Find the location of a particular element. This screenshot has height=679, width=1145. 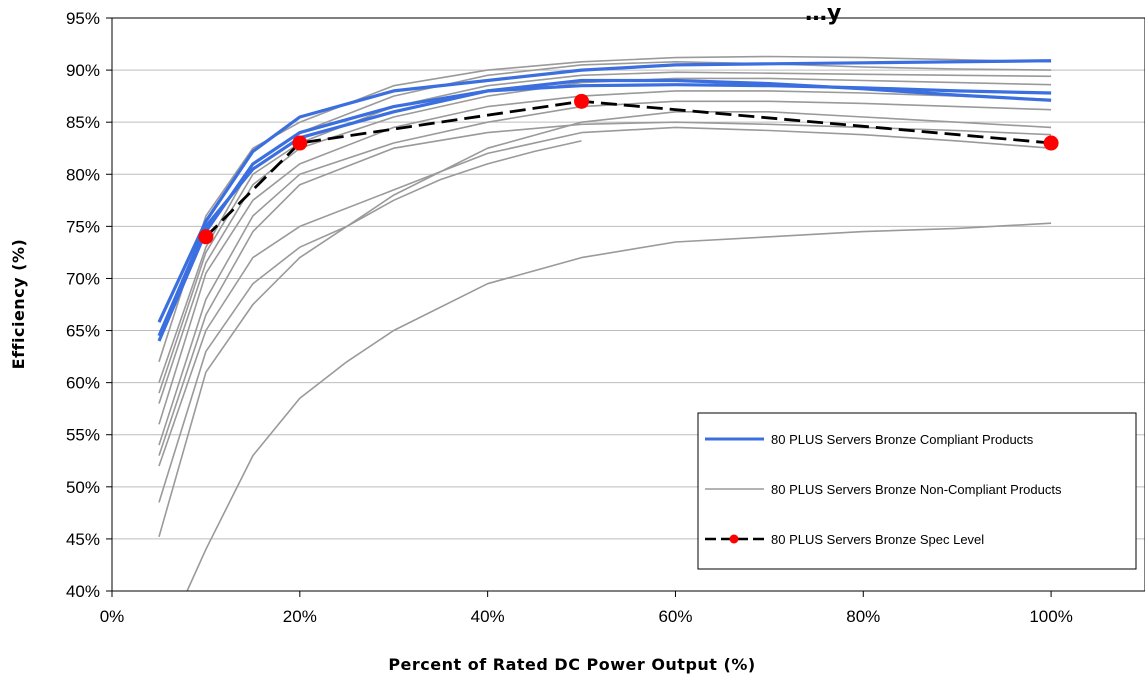

x-tick-label: 40% is located at coordinates (488, 616).